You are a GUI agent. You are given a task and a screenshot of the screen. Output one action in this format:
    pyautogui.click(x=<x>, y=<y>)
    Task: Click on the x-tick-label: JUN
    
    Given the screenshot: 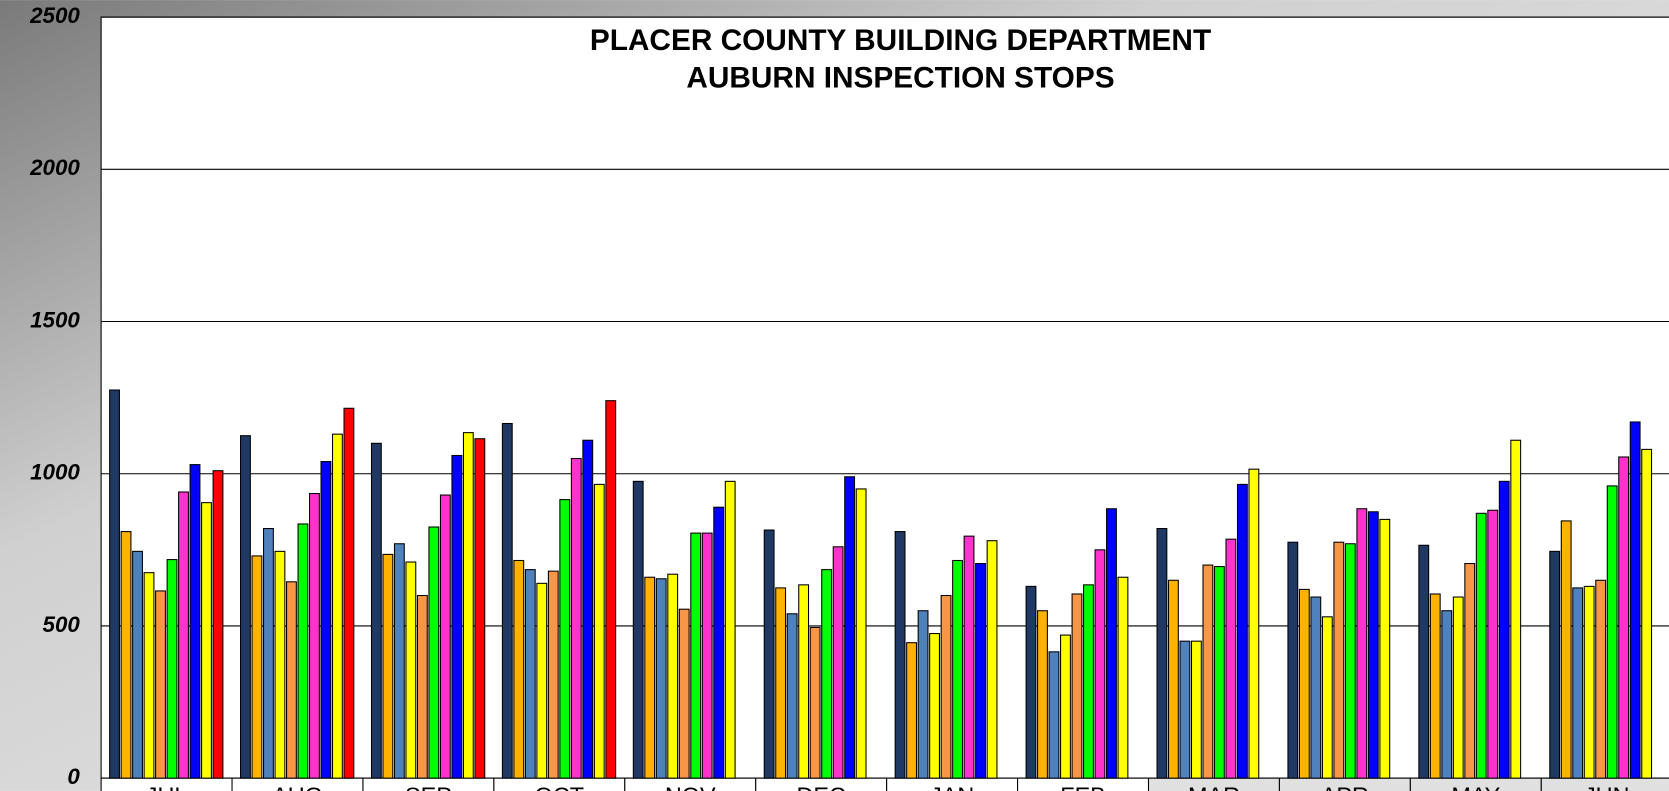 What is the action you would take?
    pyautogui.click(x=1607, y=787)
    